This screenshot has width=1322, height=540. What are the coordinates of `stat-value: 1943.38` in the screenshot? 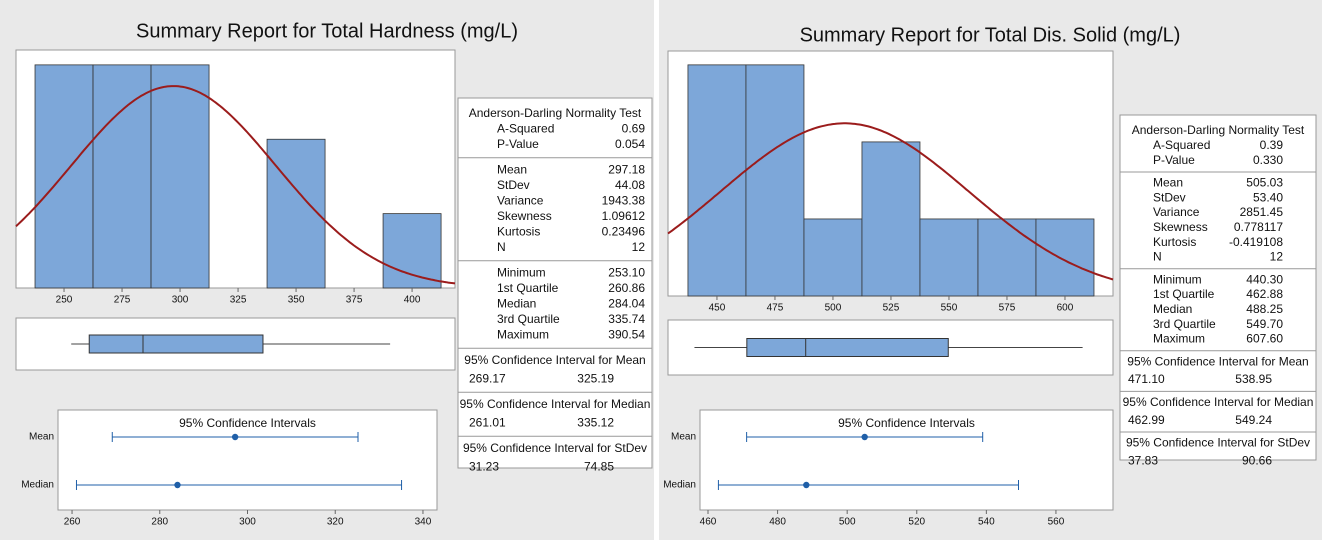 It's located at (624, 201).